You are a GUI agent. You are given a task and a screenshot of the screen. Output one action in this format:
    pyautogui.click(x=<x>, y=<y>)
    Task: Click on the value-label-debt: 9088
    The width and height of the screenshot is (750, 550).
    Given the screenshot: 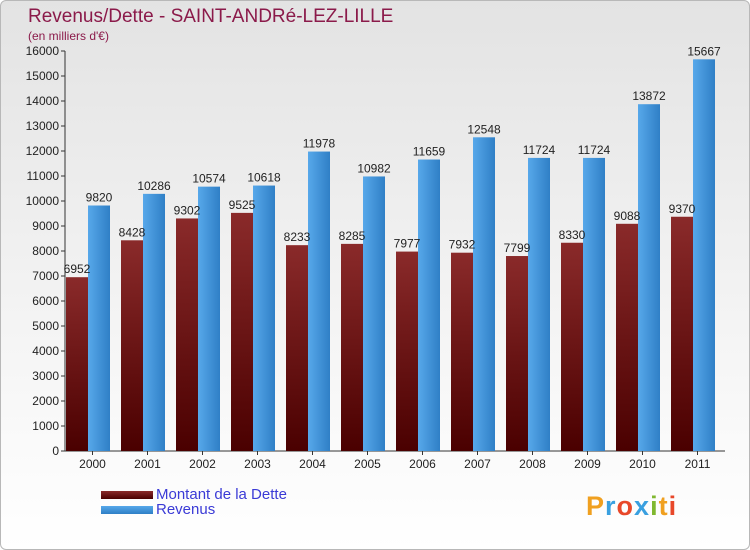 What is the action you would take?
    pyautogui.click(x=627, y=216)
    